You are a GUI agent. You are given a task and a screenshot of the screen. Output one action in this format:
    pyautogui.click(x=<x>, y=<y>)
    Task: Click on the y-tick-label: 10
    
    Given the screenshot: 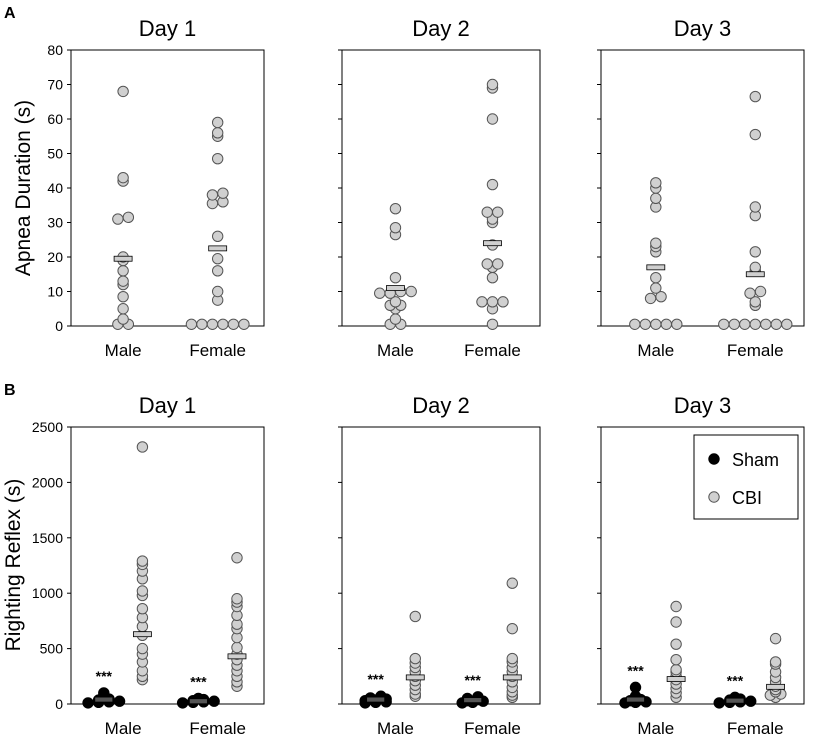 What is the action you would take?
    pyautogui.click(x=55, y=292)
    